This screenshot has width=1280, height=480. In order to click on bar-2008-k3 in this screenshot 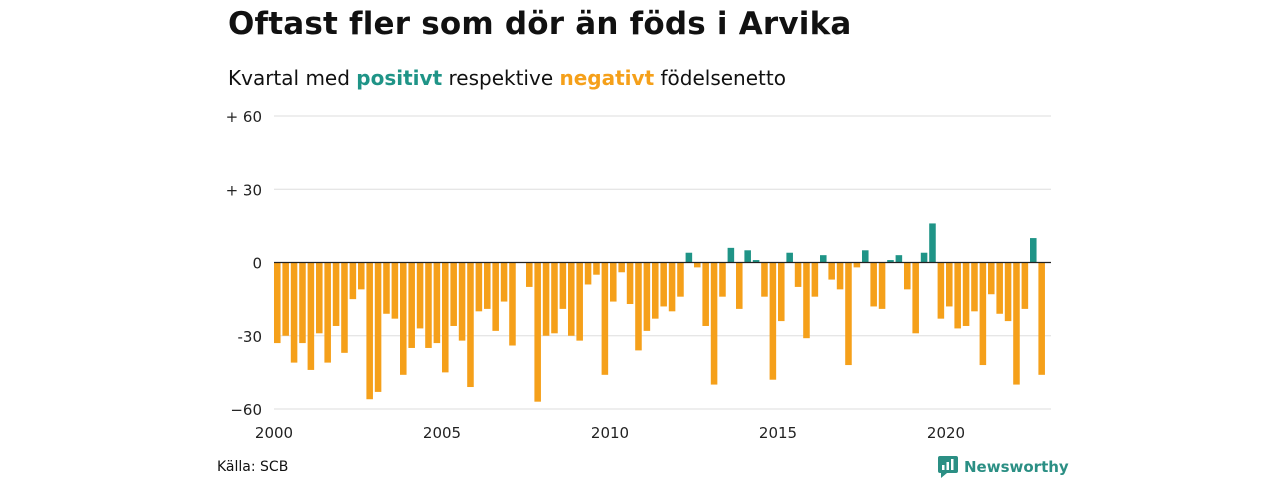, I will do `click(563, 285)`.